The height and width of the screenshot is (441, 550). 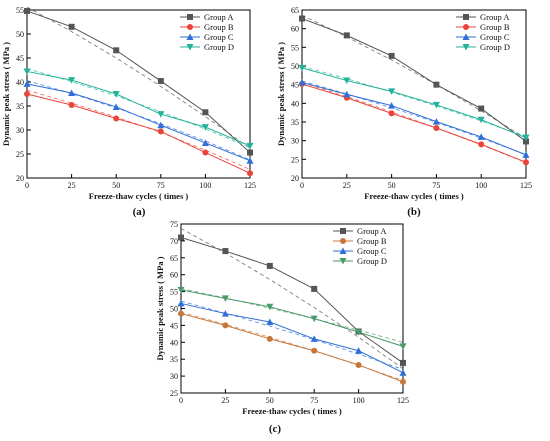 I want to click on y-tick-label: 25, so click(x=174, y=393).